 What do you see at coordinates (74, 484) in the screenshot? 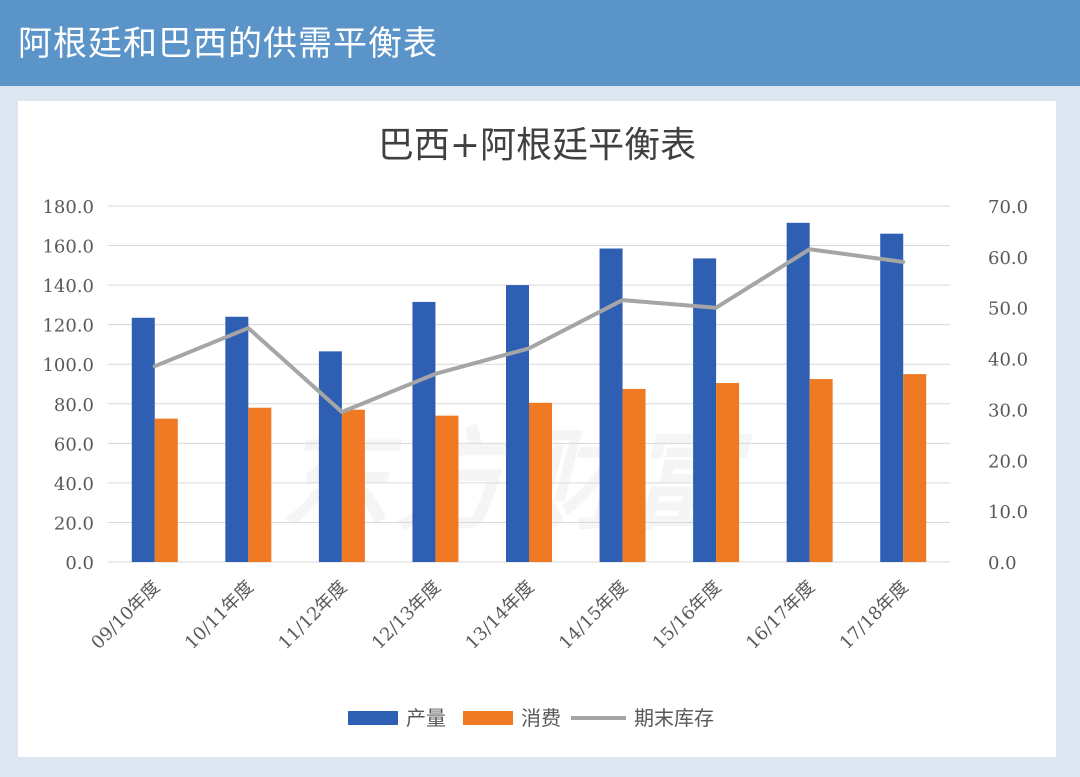
I see `left-tick-label: 40.0` at bounding box center [74, 484].